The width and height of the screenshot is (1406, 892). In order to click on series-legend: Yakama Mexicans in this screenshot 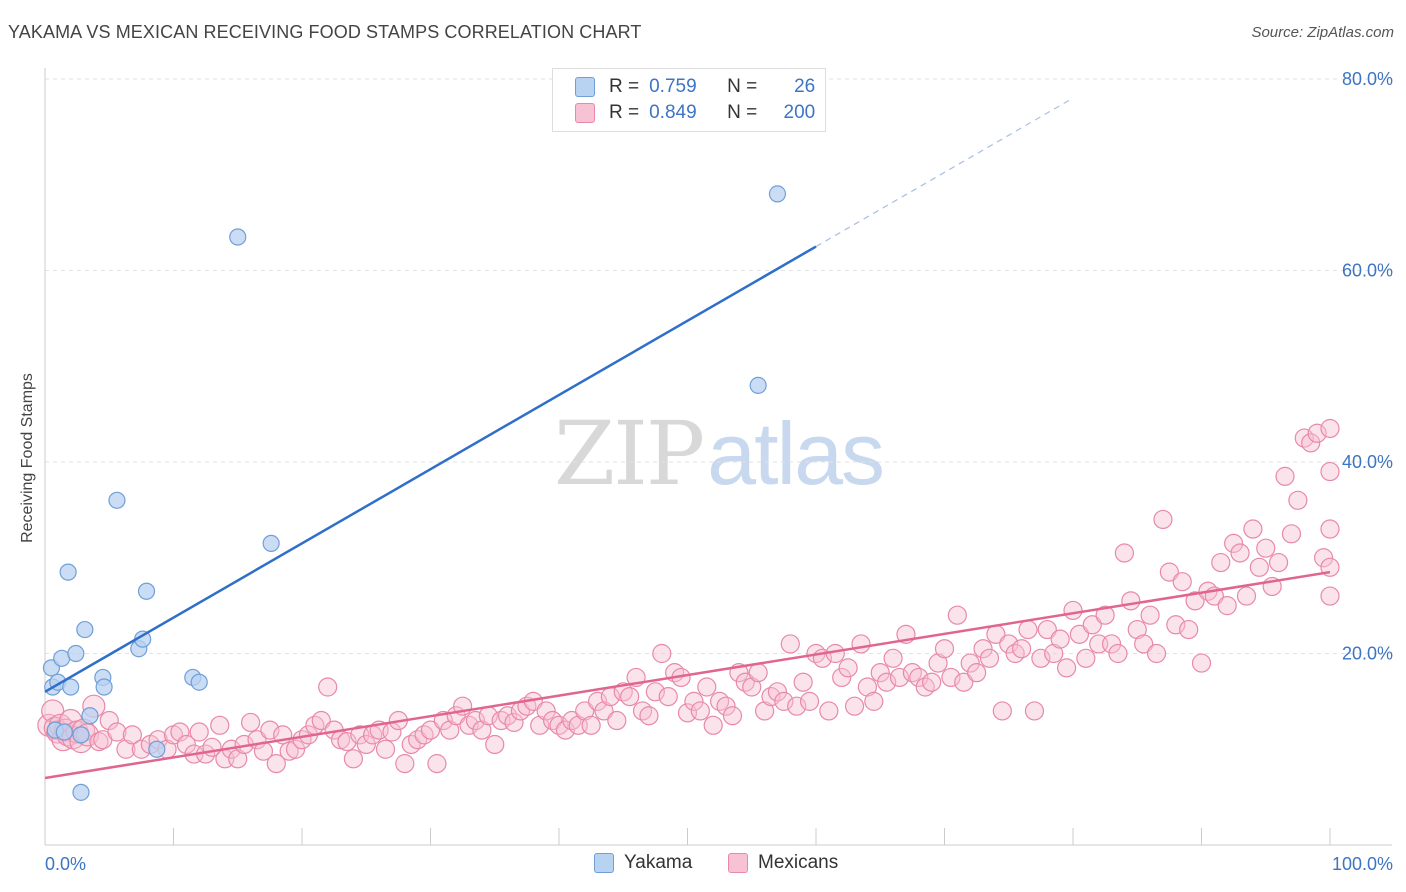, I will do `click(703, 864)`.